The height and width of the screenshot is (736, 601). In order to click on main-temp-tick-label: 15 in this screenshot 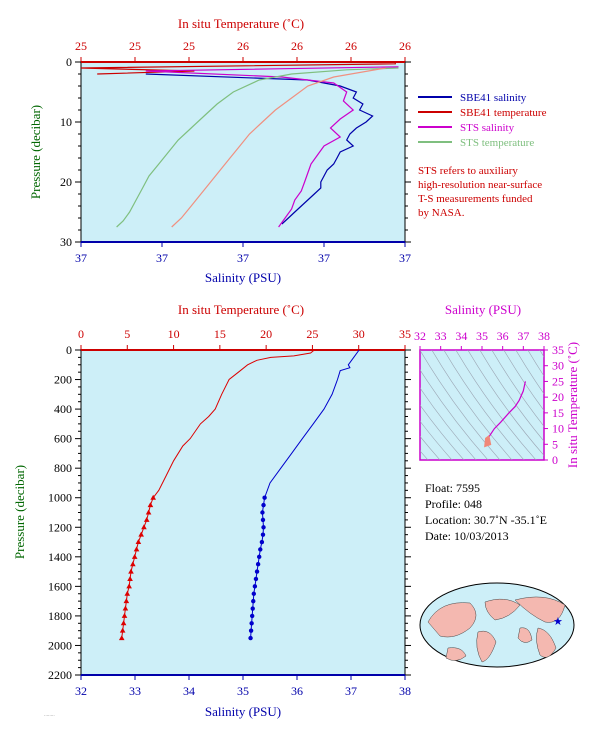, I will do `click(220, 334)`.